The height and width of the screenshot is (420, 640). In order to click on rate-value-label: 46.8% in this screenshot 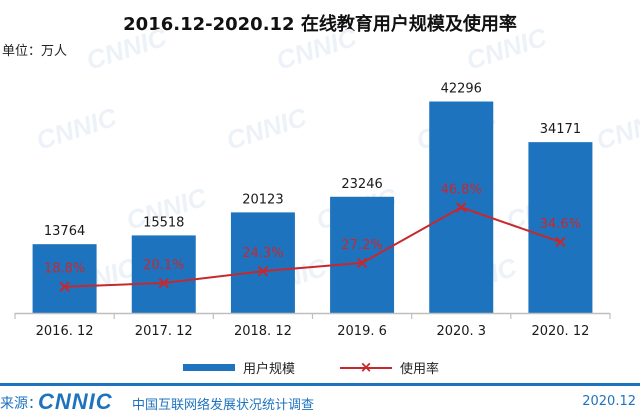, I will do `click(461, 189)`.